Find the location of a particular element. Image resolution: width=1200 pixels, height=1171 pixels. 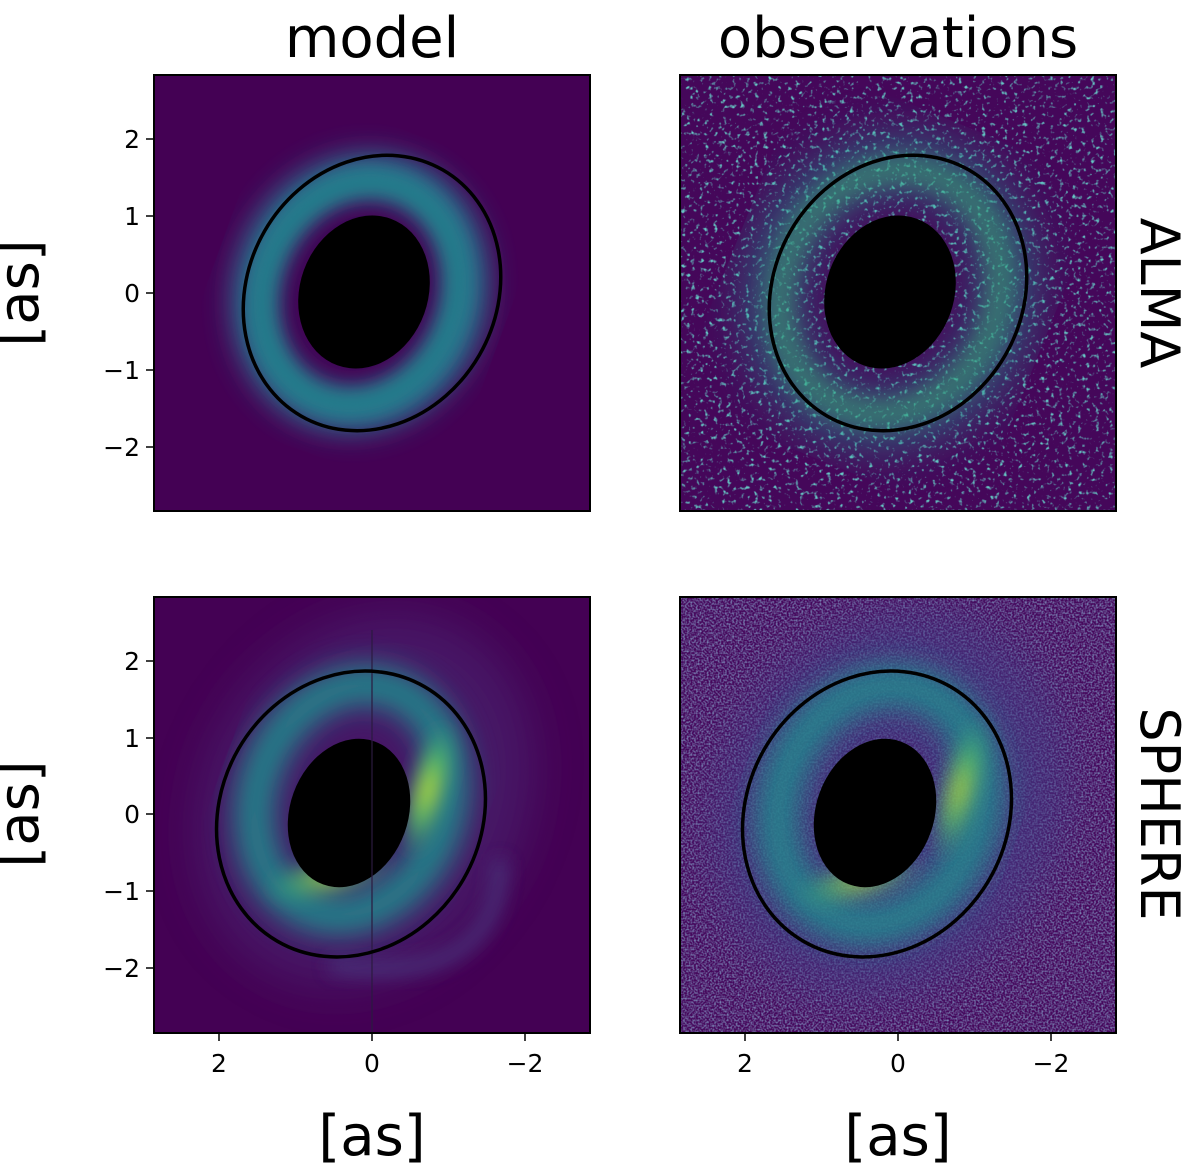

panel-frame is located at coordinates (898, 293).